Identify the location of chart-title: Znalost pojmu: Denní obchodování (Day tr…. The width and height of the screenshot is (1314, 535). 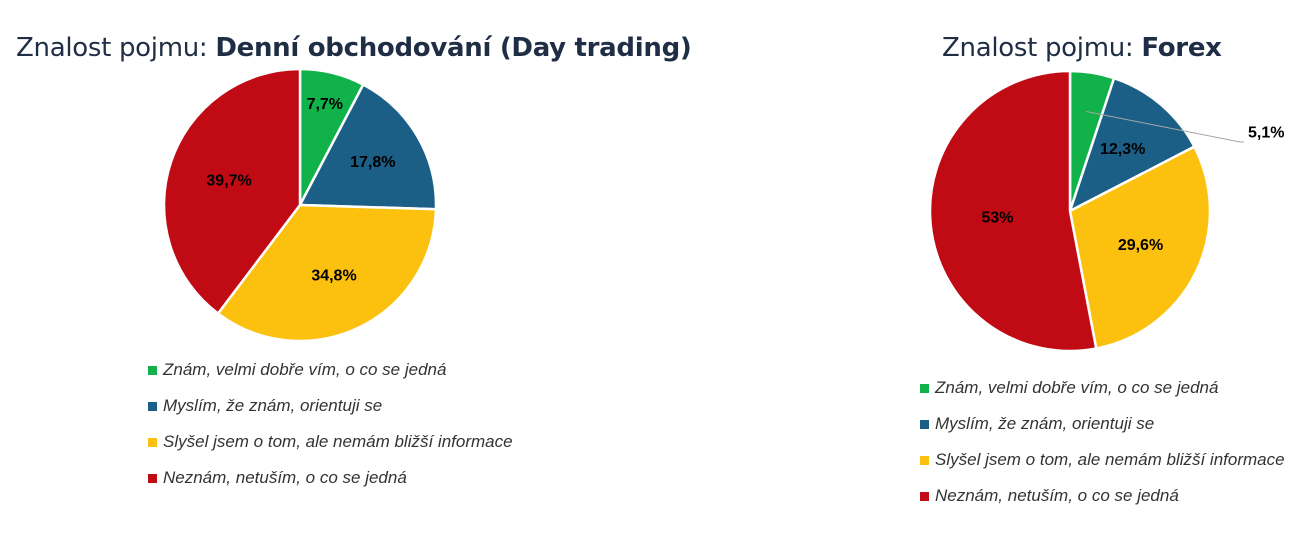
(354, 48).